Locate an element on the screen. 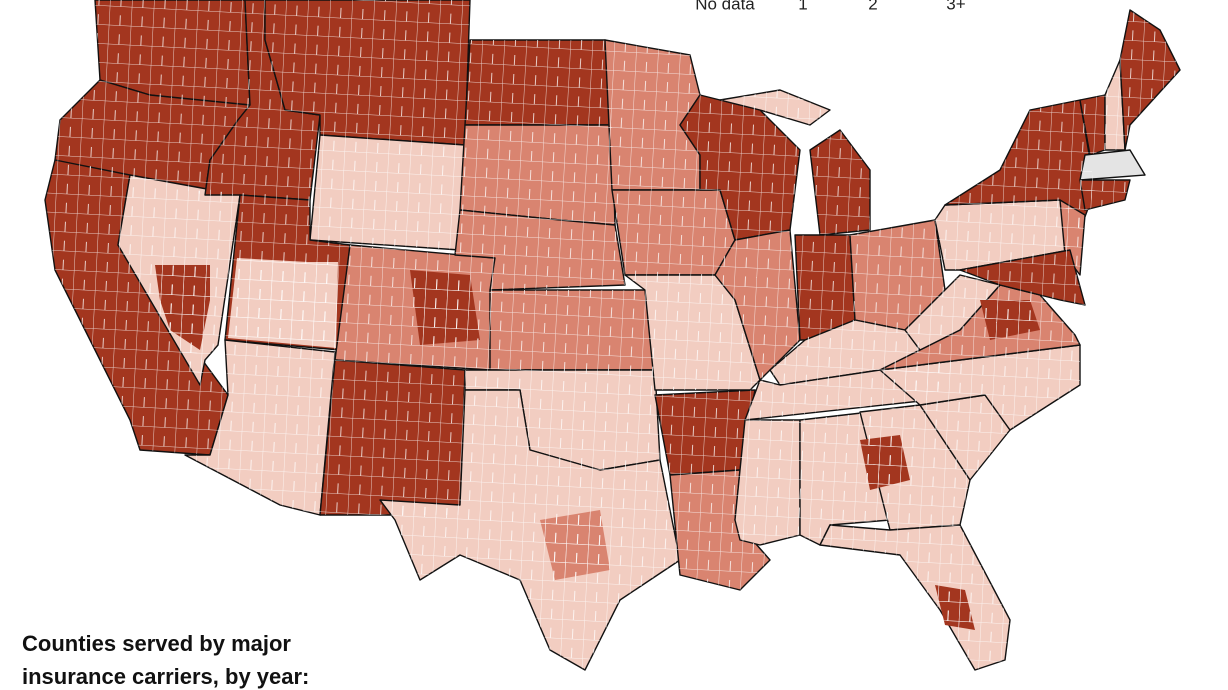 Image resolution: width=1228 pixels, height=690 pixels. legend-label: 3+ is located at coordinates (955, 6).